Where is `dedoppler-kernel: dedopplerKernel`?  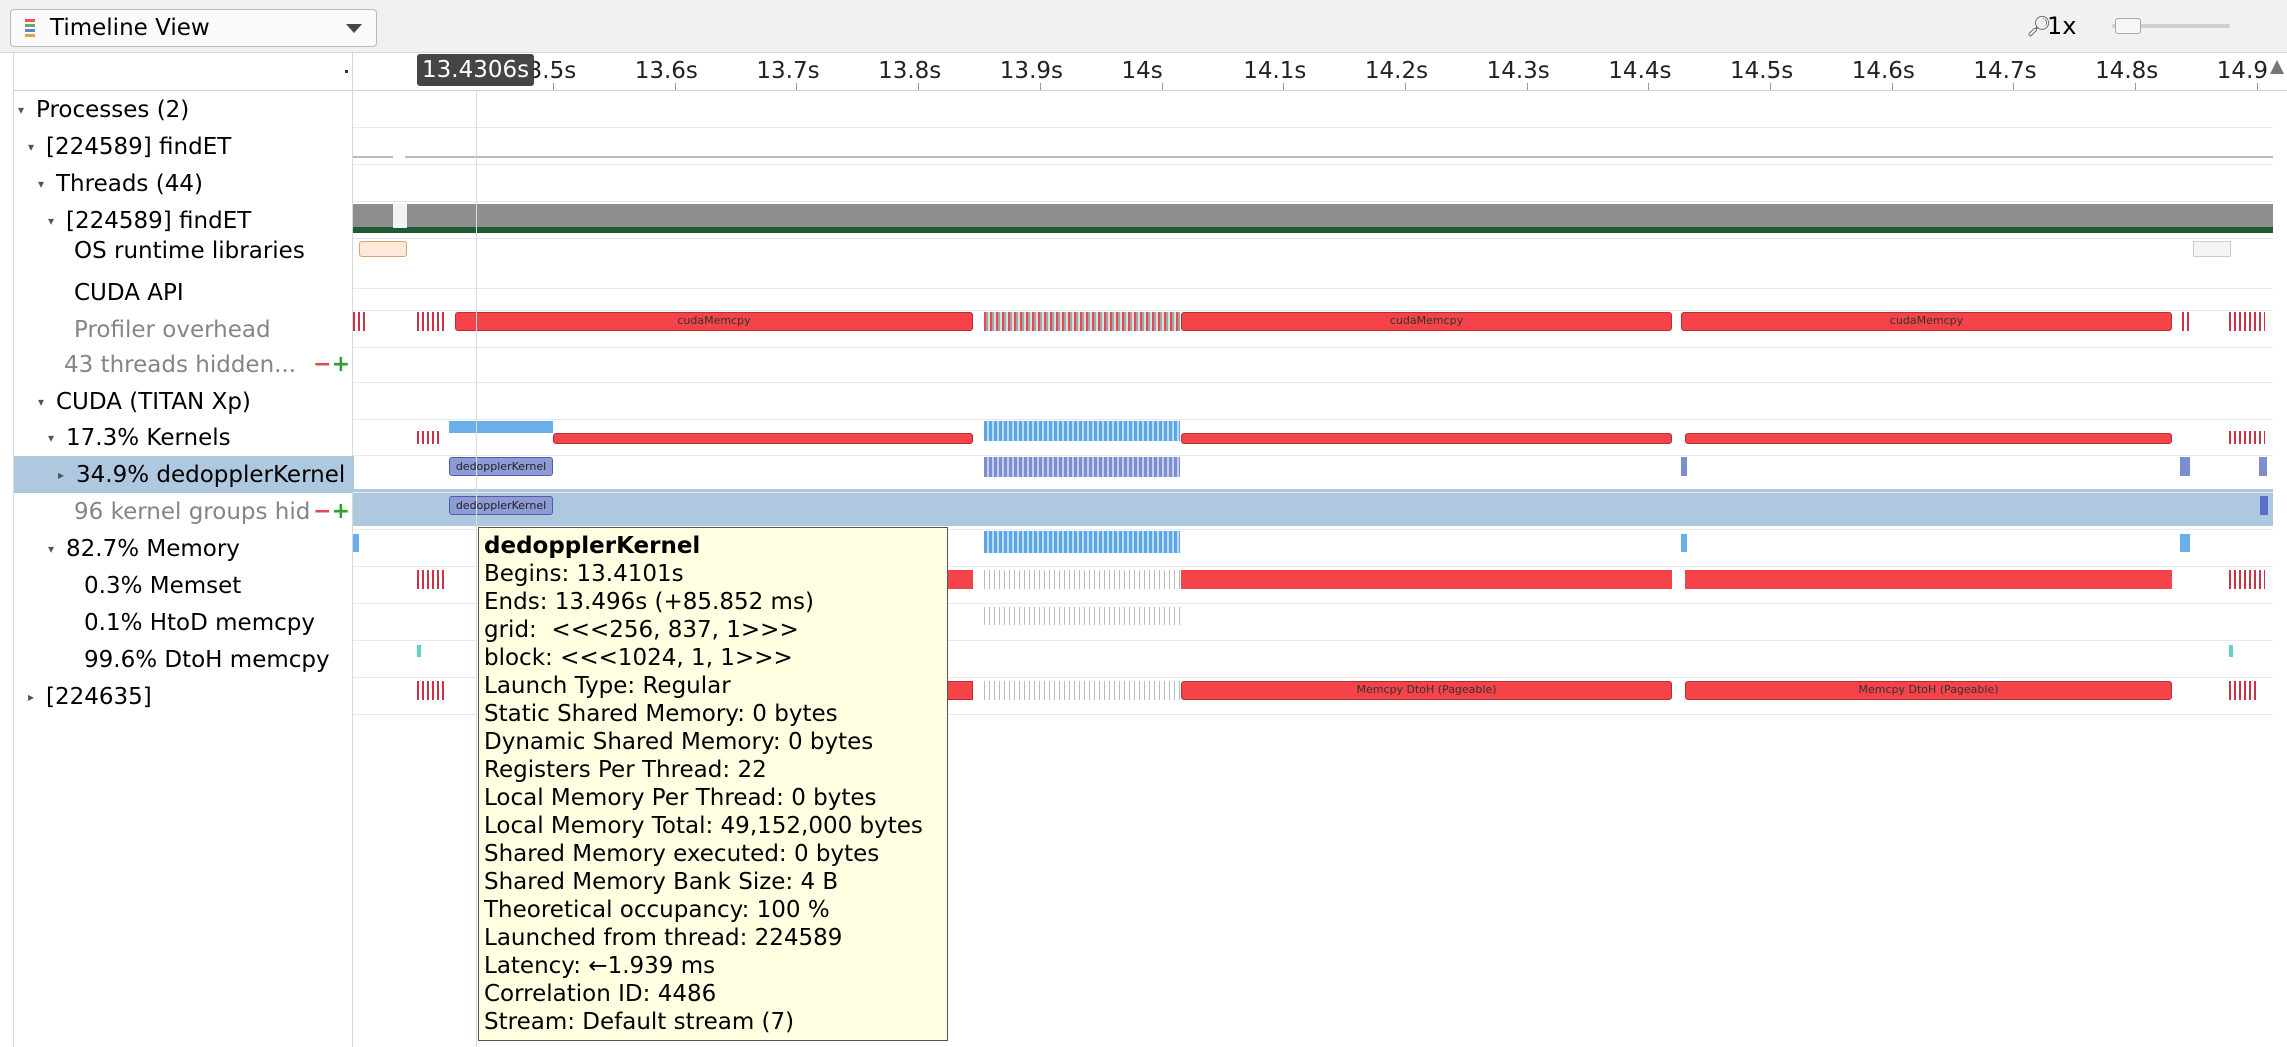 dedoppler-kernel: dedopplerKernel is located at coordinates (501, 466).